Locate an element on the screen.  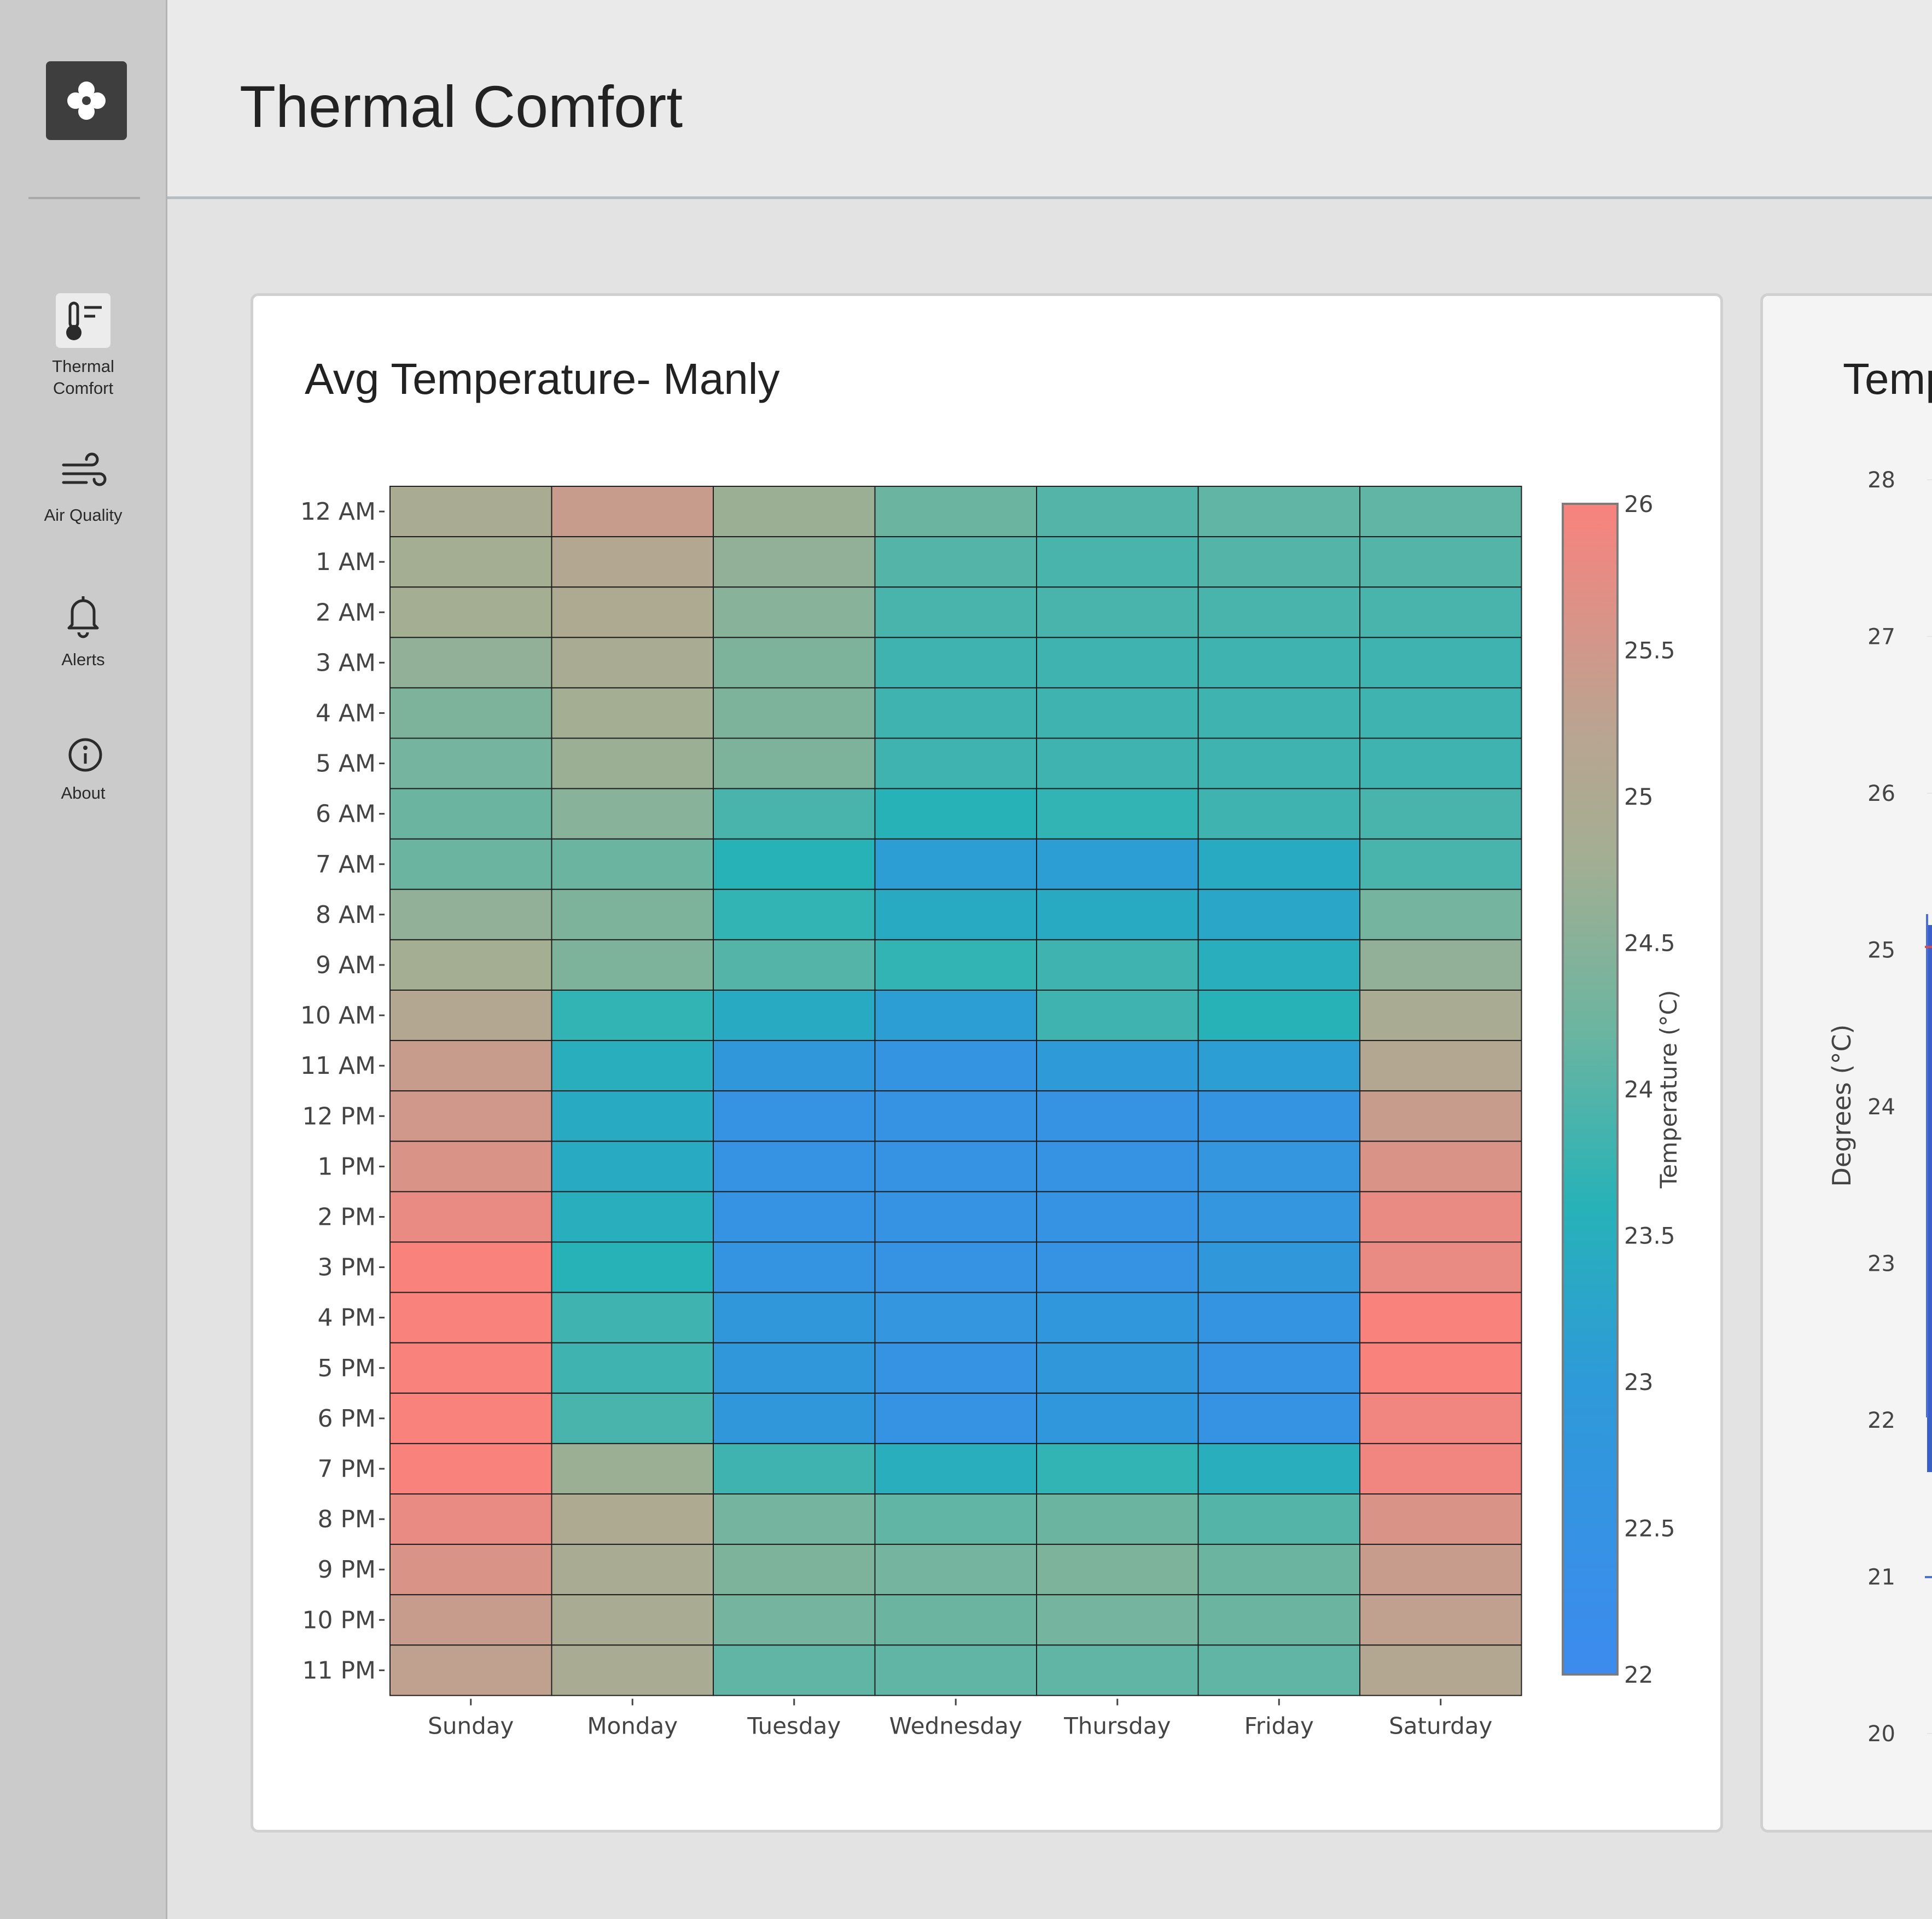
app-logo is located at coordinates (86, 100).